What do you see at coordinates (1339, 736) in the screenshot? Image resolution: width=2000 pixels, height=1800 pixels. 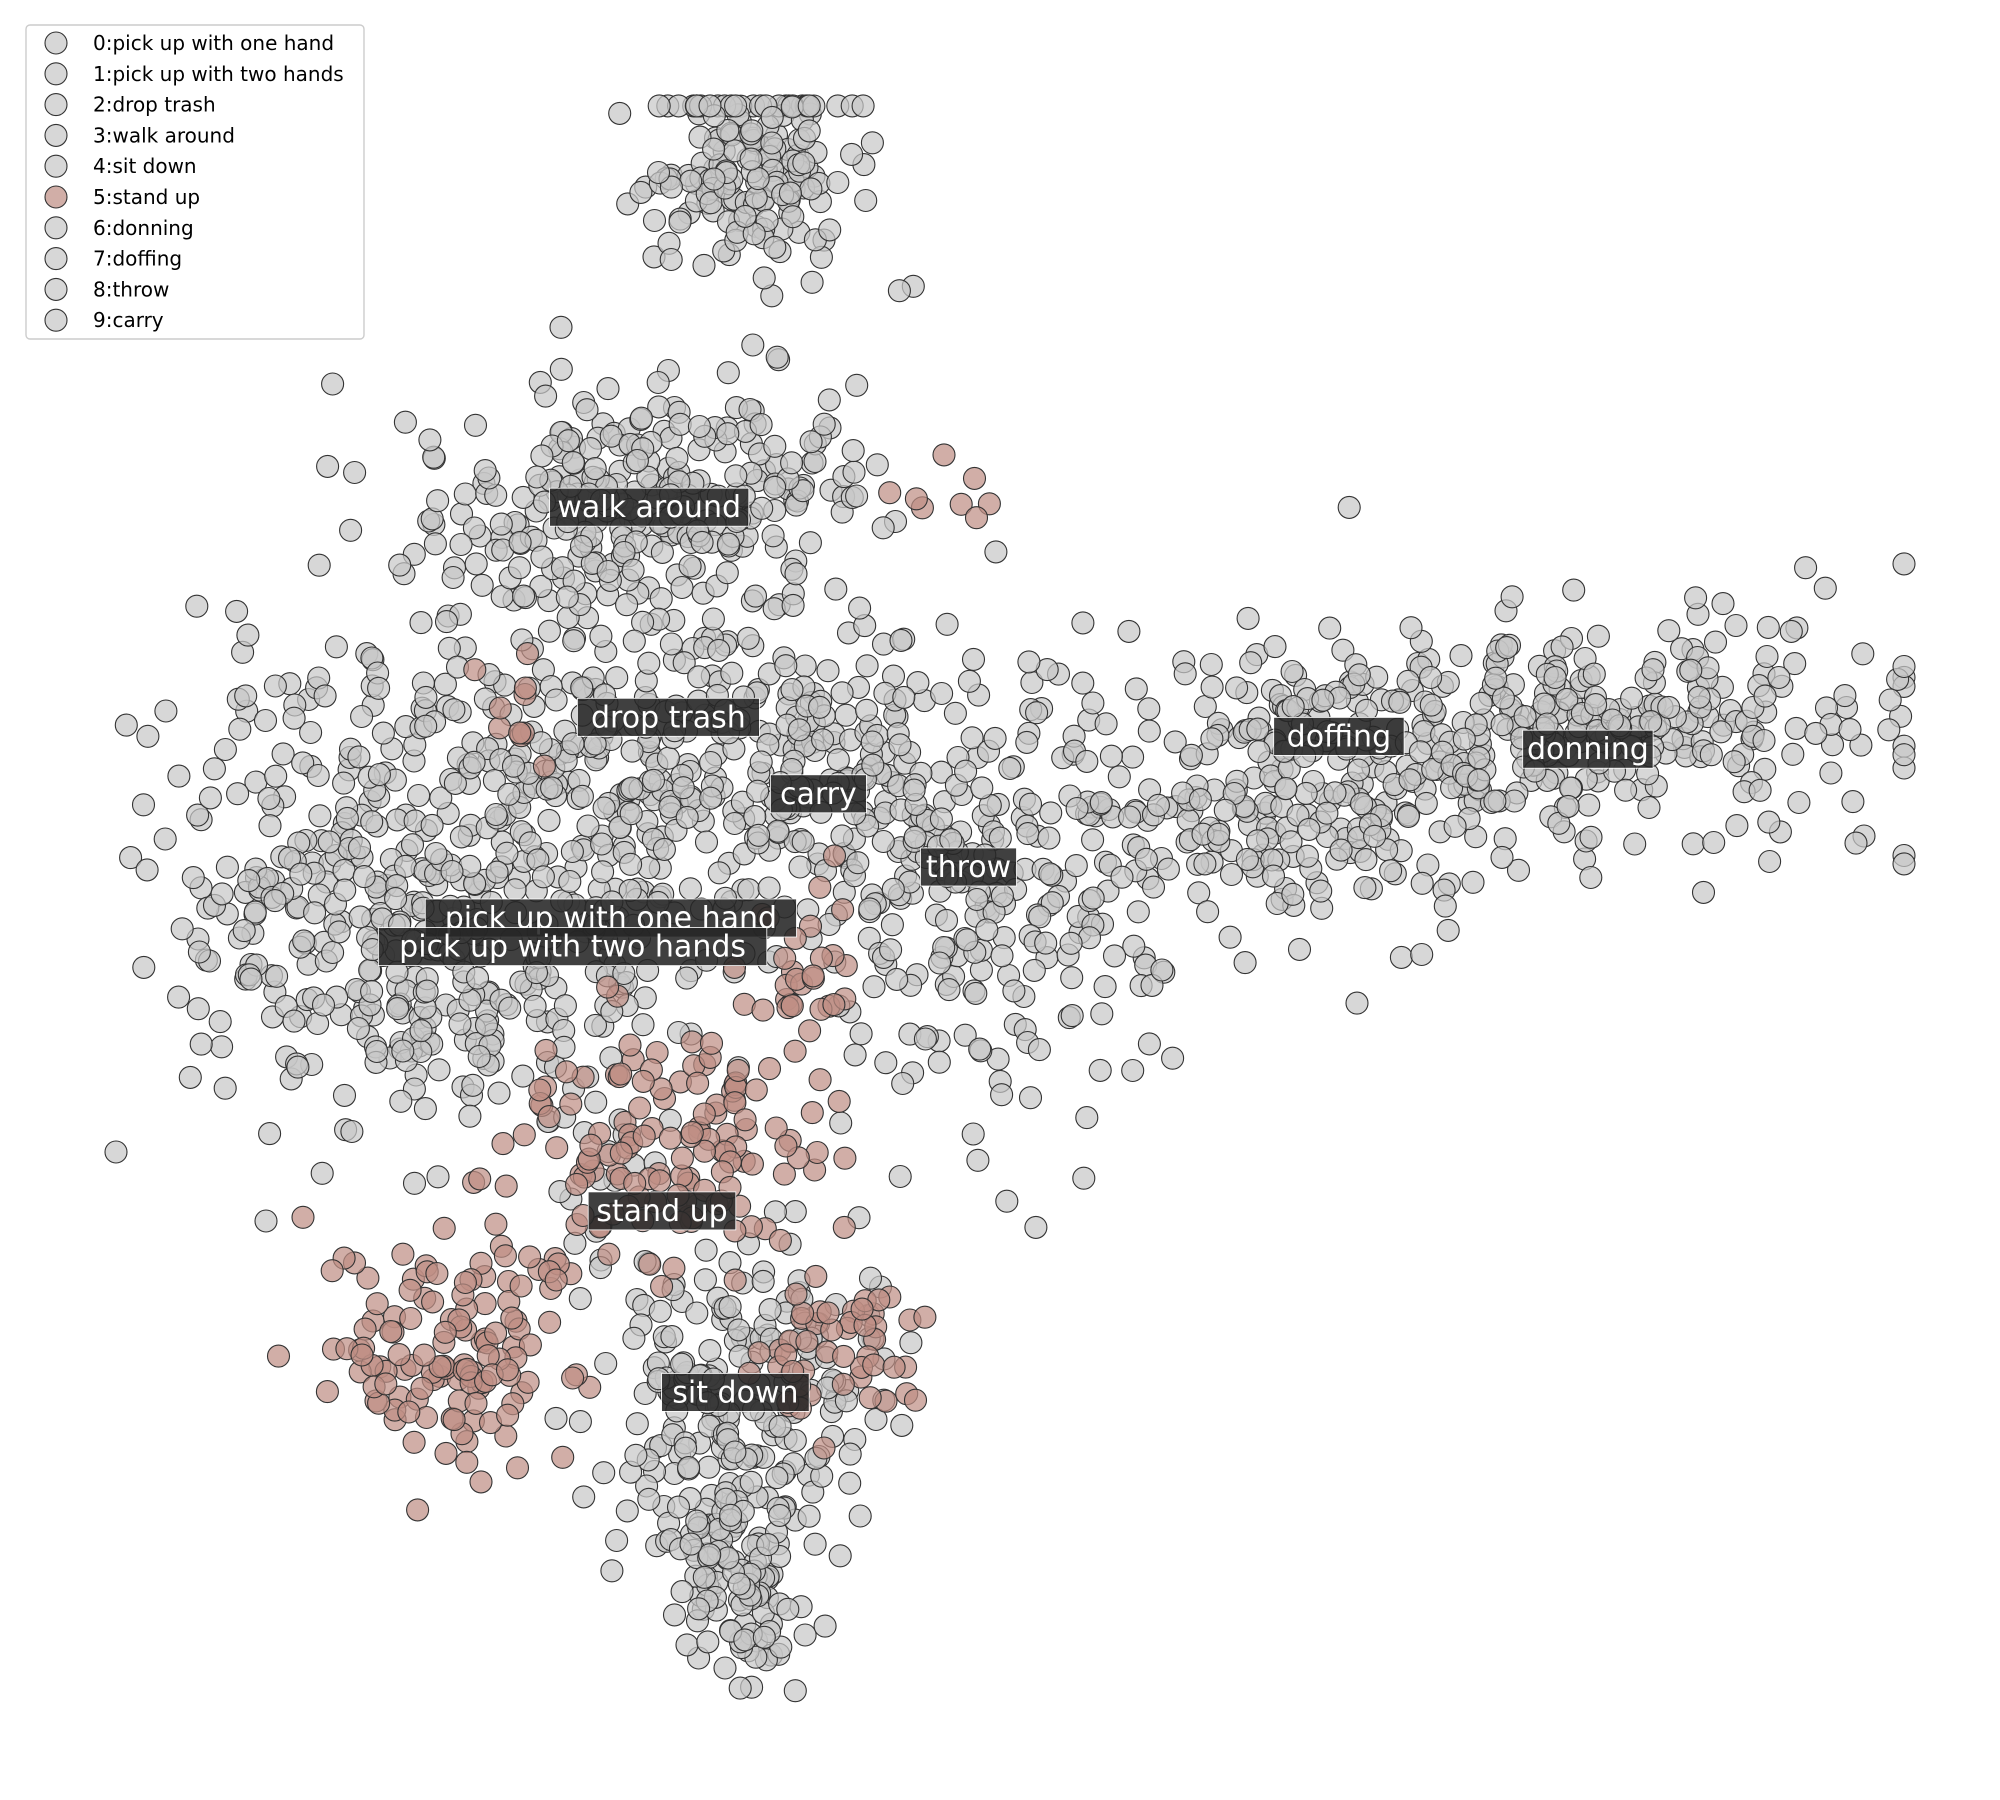 I see `cluster-label-text: doffing` at bounding box center [1339, 736].